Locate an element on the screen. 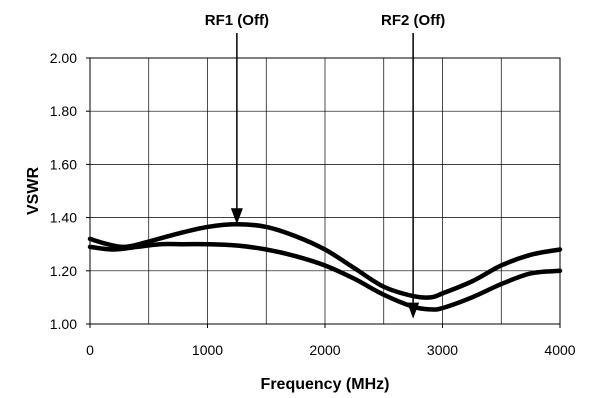 This screenshot has width=594, height=398. y-axis-title: VSWR is located at coordinates (33, 191).